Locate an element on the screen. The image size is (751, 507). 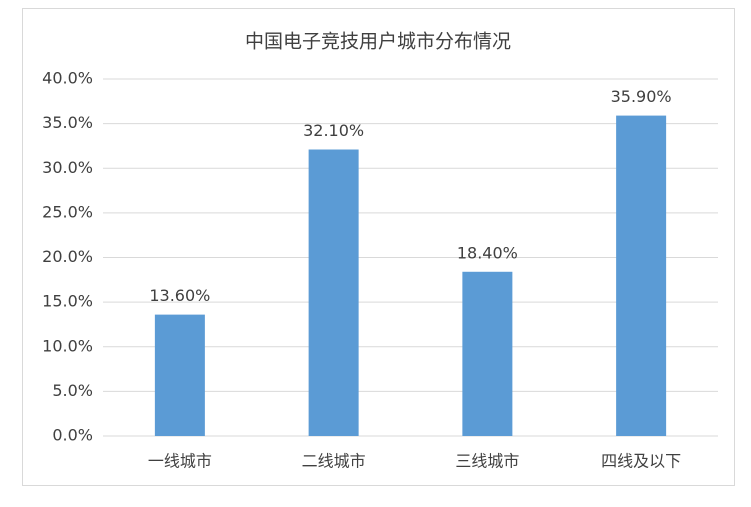
data-label: 13.60% is located at coordinates (179, 295).